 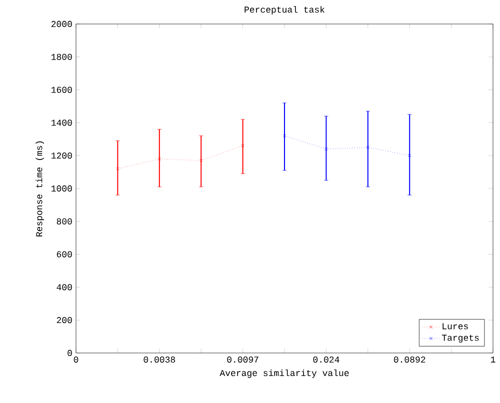 What do you see at coordinates (160, 359) in the screenshot?
I see `x-tick-label: 0.0038` at bounding box center [160, 359].